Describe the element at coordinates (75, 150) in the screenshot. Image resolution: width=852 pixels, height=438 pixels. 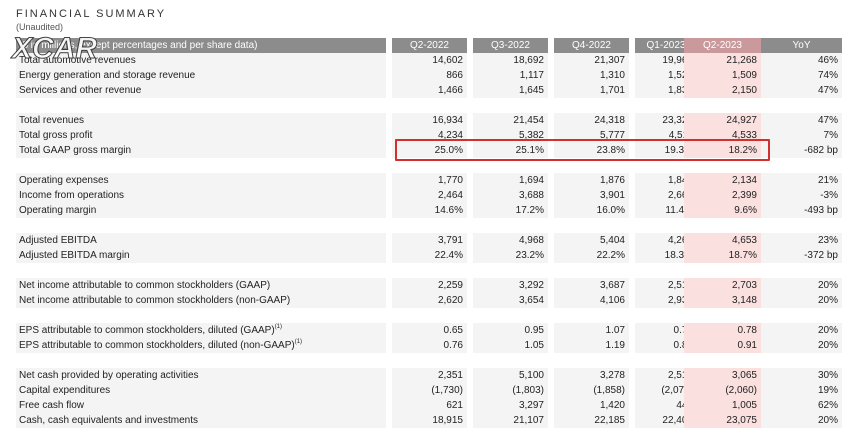
I see `row-label-text: Total GAAP gross margin` at that location.